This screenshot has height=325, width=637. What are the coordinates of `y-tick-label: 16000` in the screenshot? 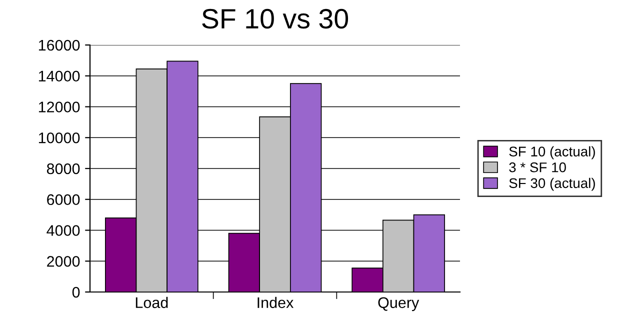 It's located at (59, 45).